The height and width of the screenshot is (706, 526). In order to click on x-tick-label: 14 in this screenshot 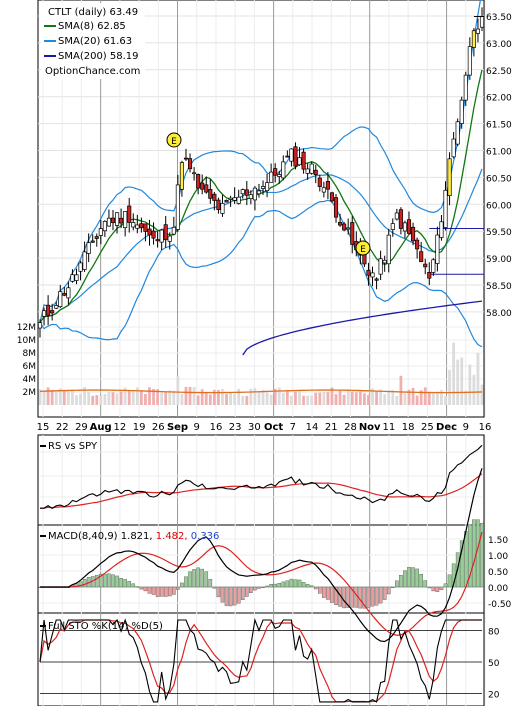, I will do `click(312, 427)`.